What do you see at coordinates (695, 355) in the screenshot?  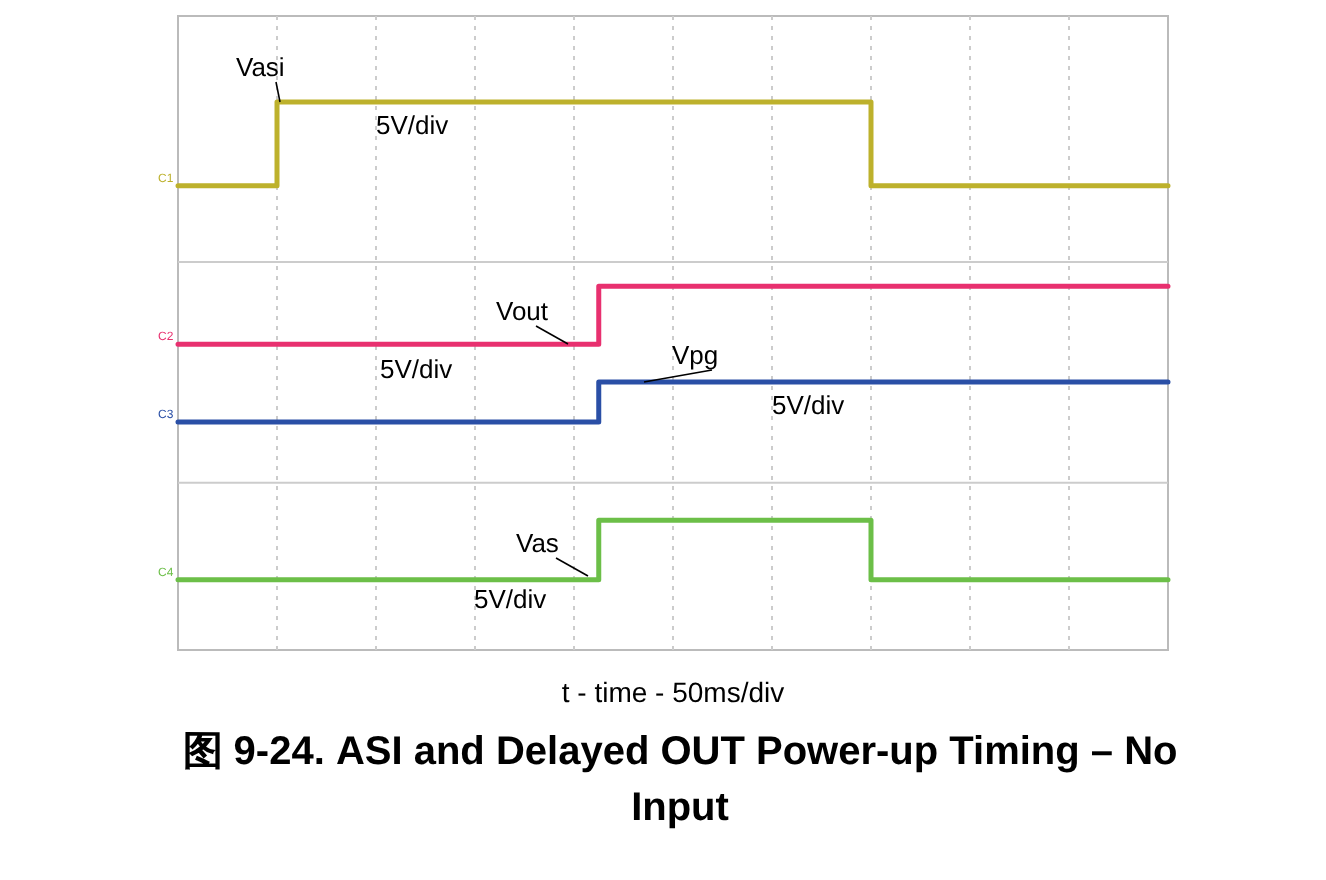 I see `series-label: Vpg` at bounding box center [695, 355].